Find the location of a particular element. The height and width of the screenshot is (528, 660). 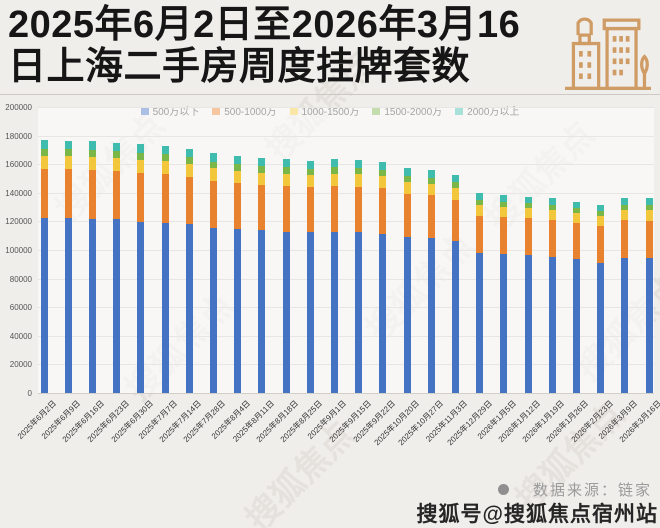

stacked-bar-2026年3月9日 is located at coordinates (625, 295).